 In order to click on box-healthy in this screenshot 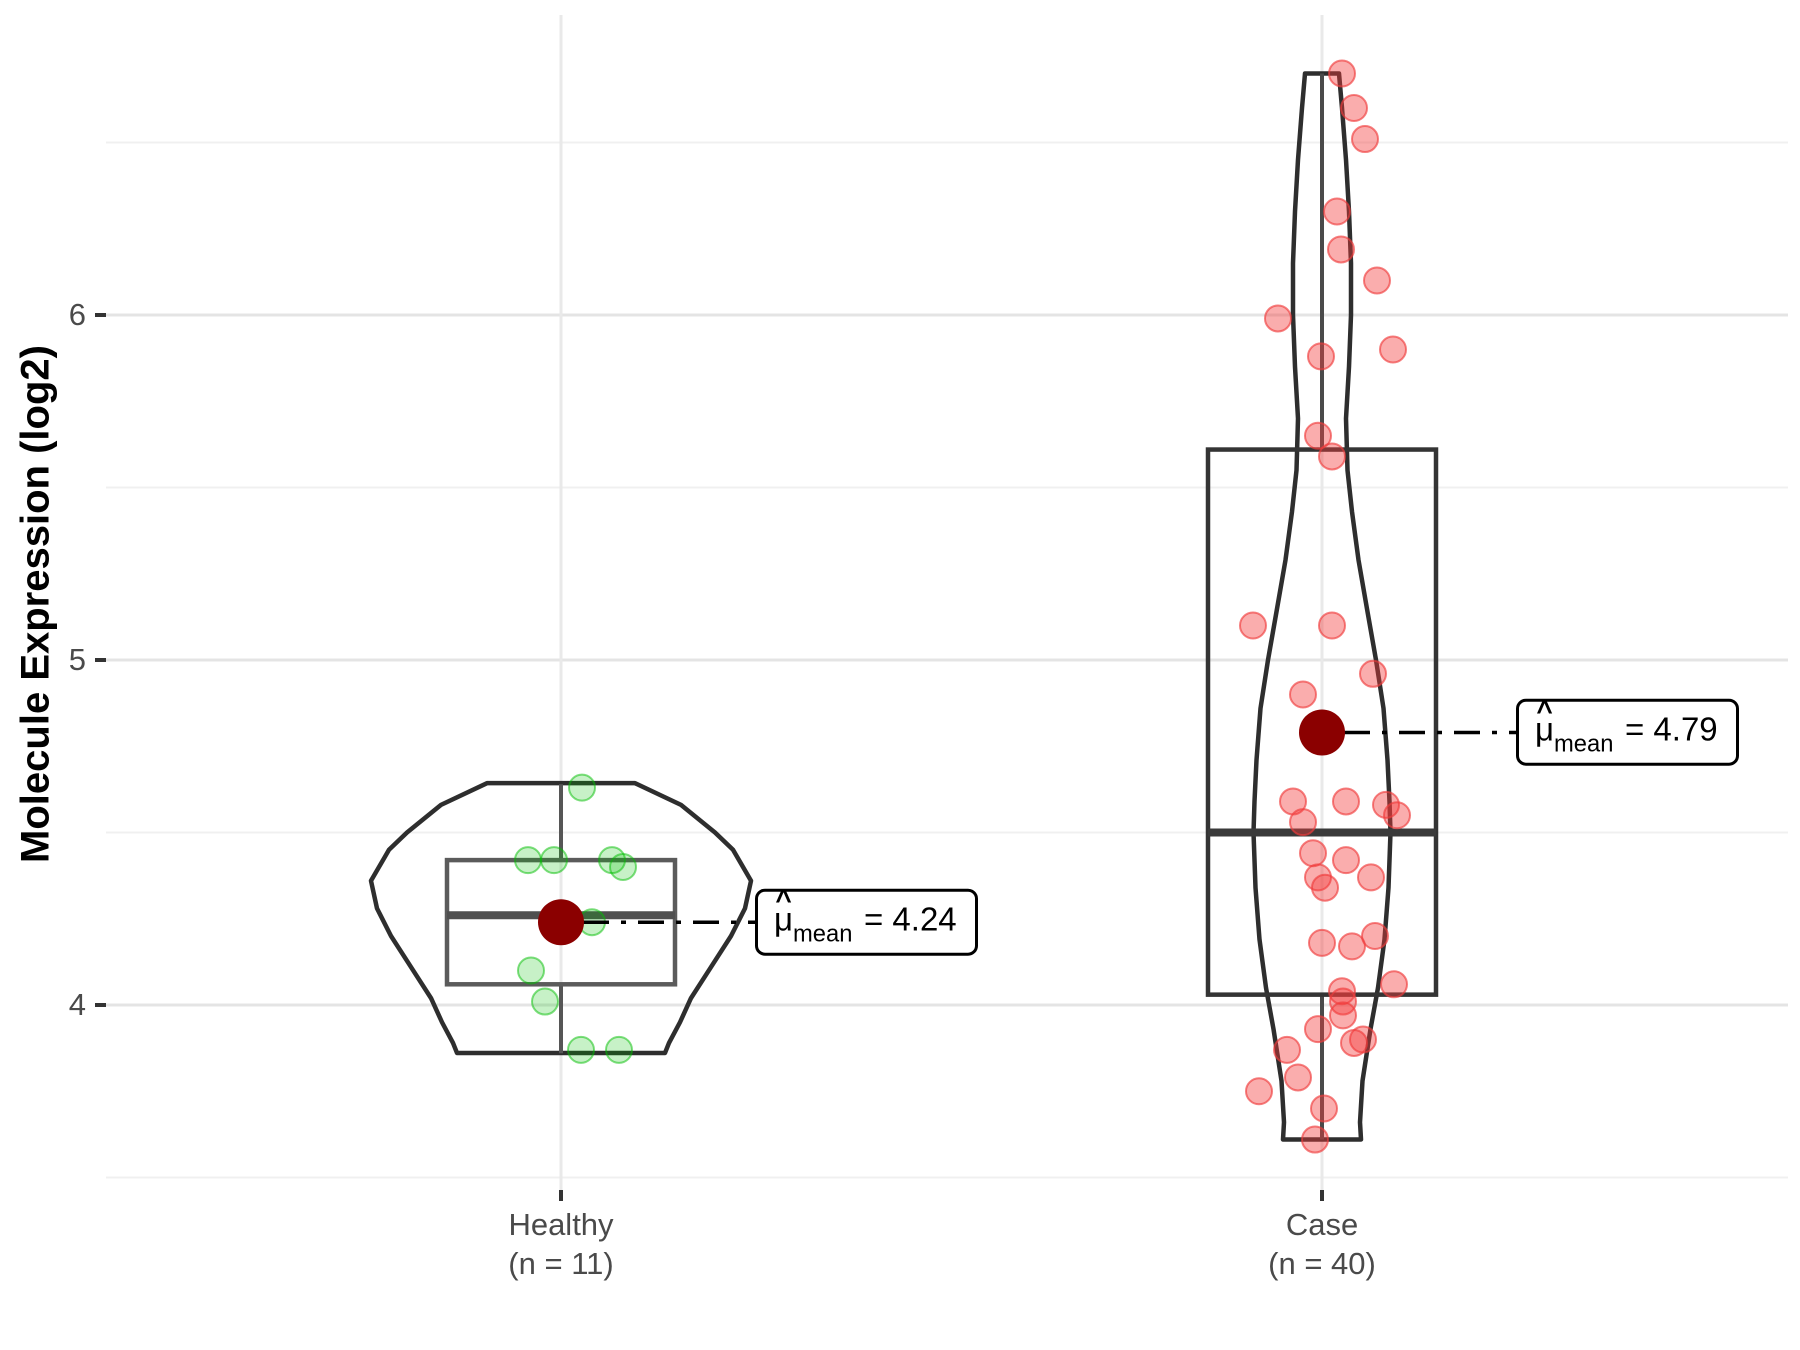, I will do `click(561, 922)`.